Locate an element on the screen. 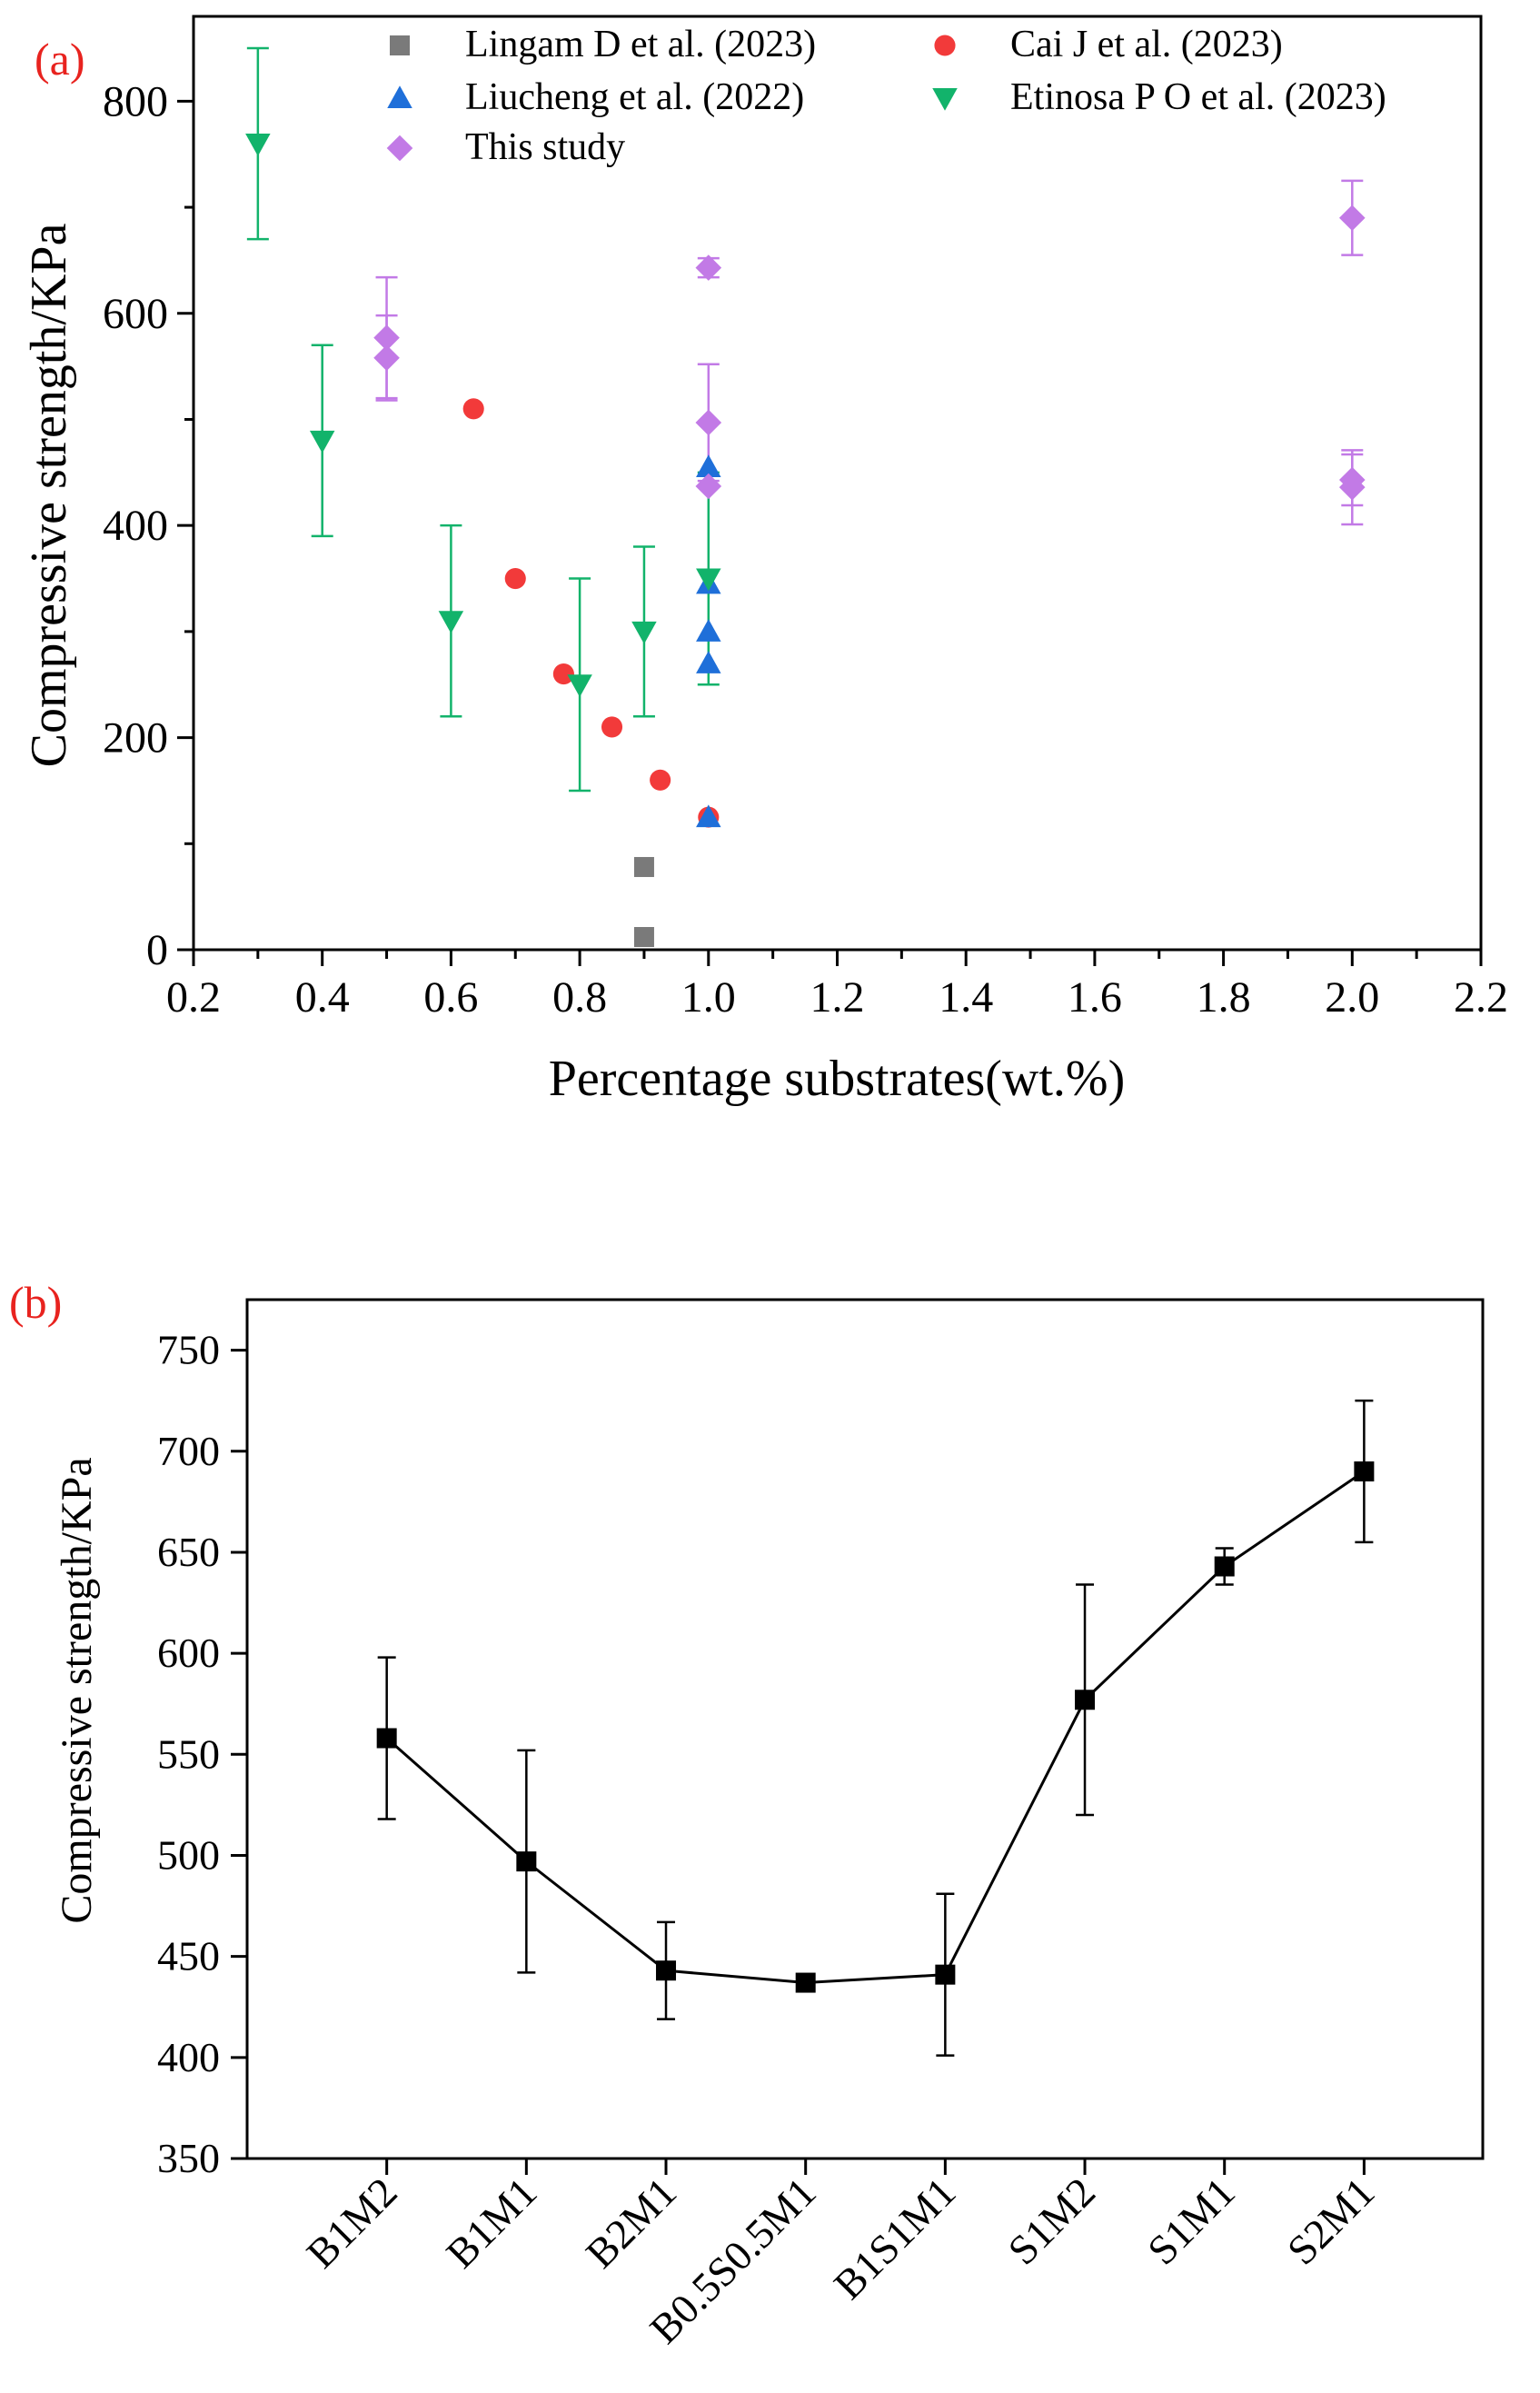  panel-b-y-axis-title: Compressive strength/KPa is located at coordinates (77, 1690).